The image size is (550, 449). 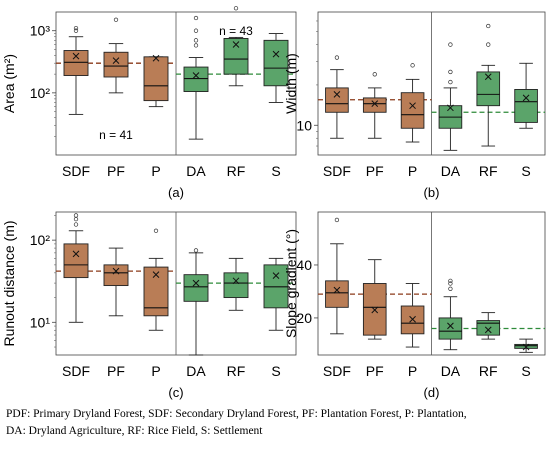 What do you see at coordinates (236, 31) in the screenshot?
I see `n-annotation: n = 43` at bounding box center [236, 31].